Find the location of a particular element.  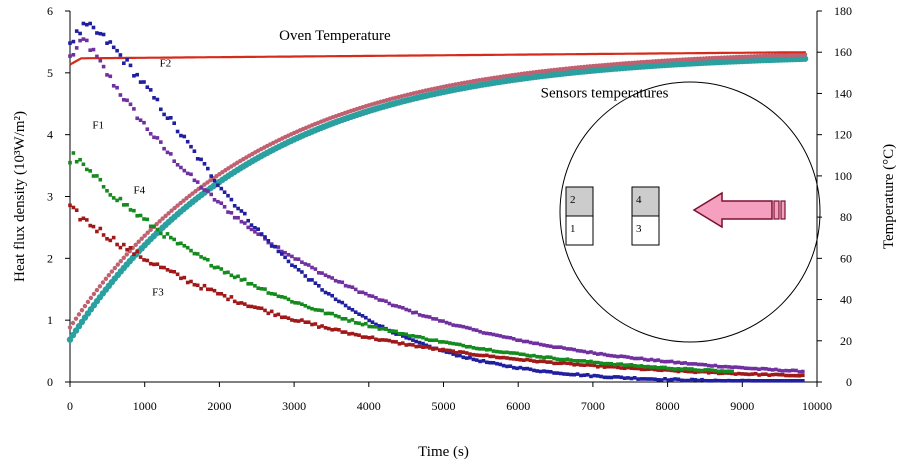

y-left-tick-label: 2 is located at coordinates (50, 258).